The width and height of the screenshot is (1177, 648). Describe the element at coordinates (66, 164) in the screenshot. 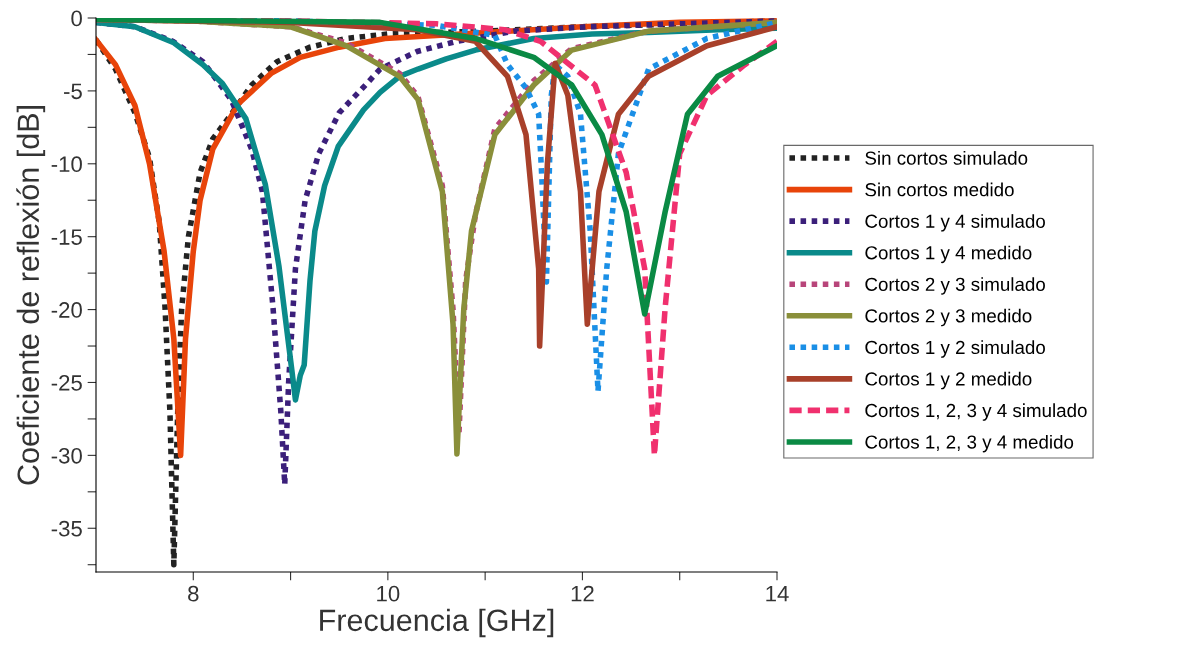

I see `y-tick-label: -10` at that location.